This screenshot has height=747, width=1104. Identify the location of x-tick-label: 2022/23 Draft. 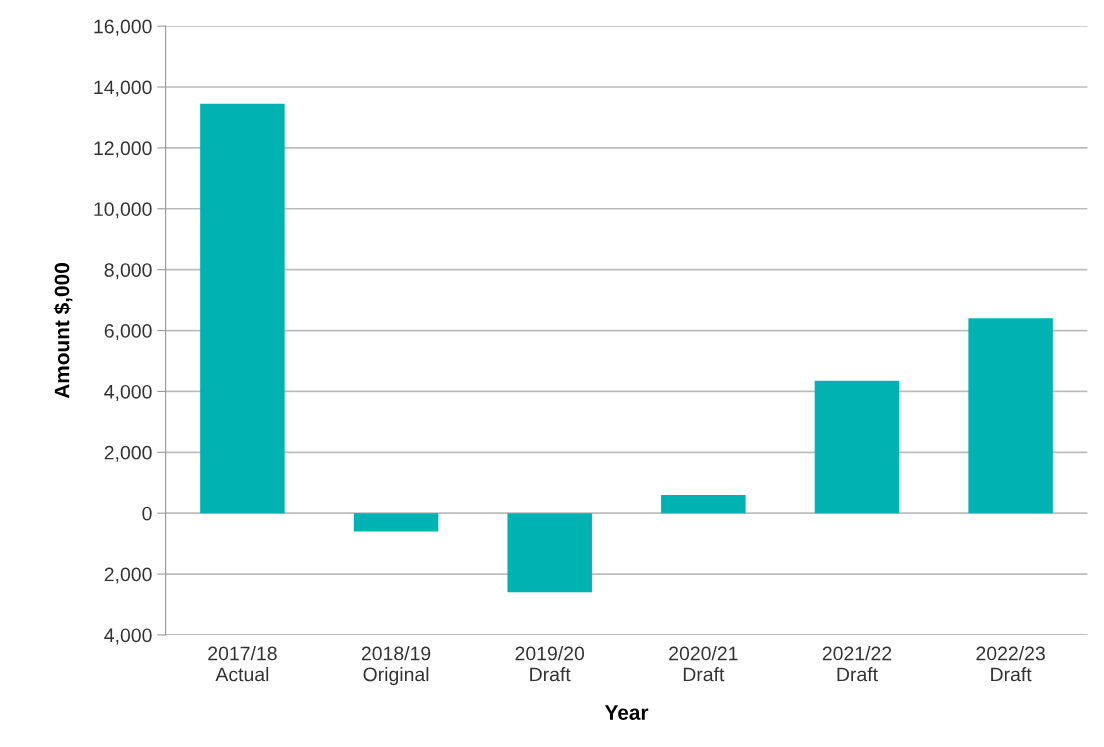
(1010, 664).